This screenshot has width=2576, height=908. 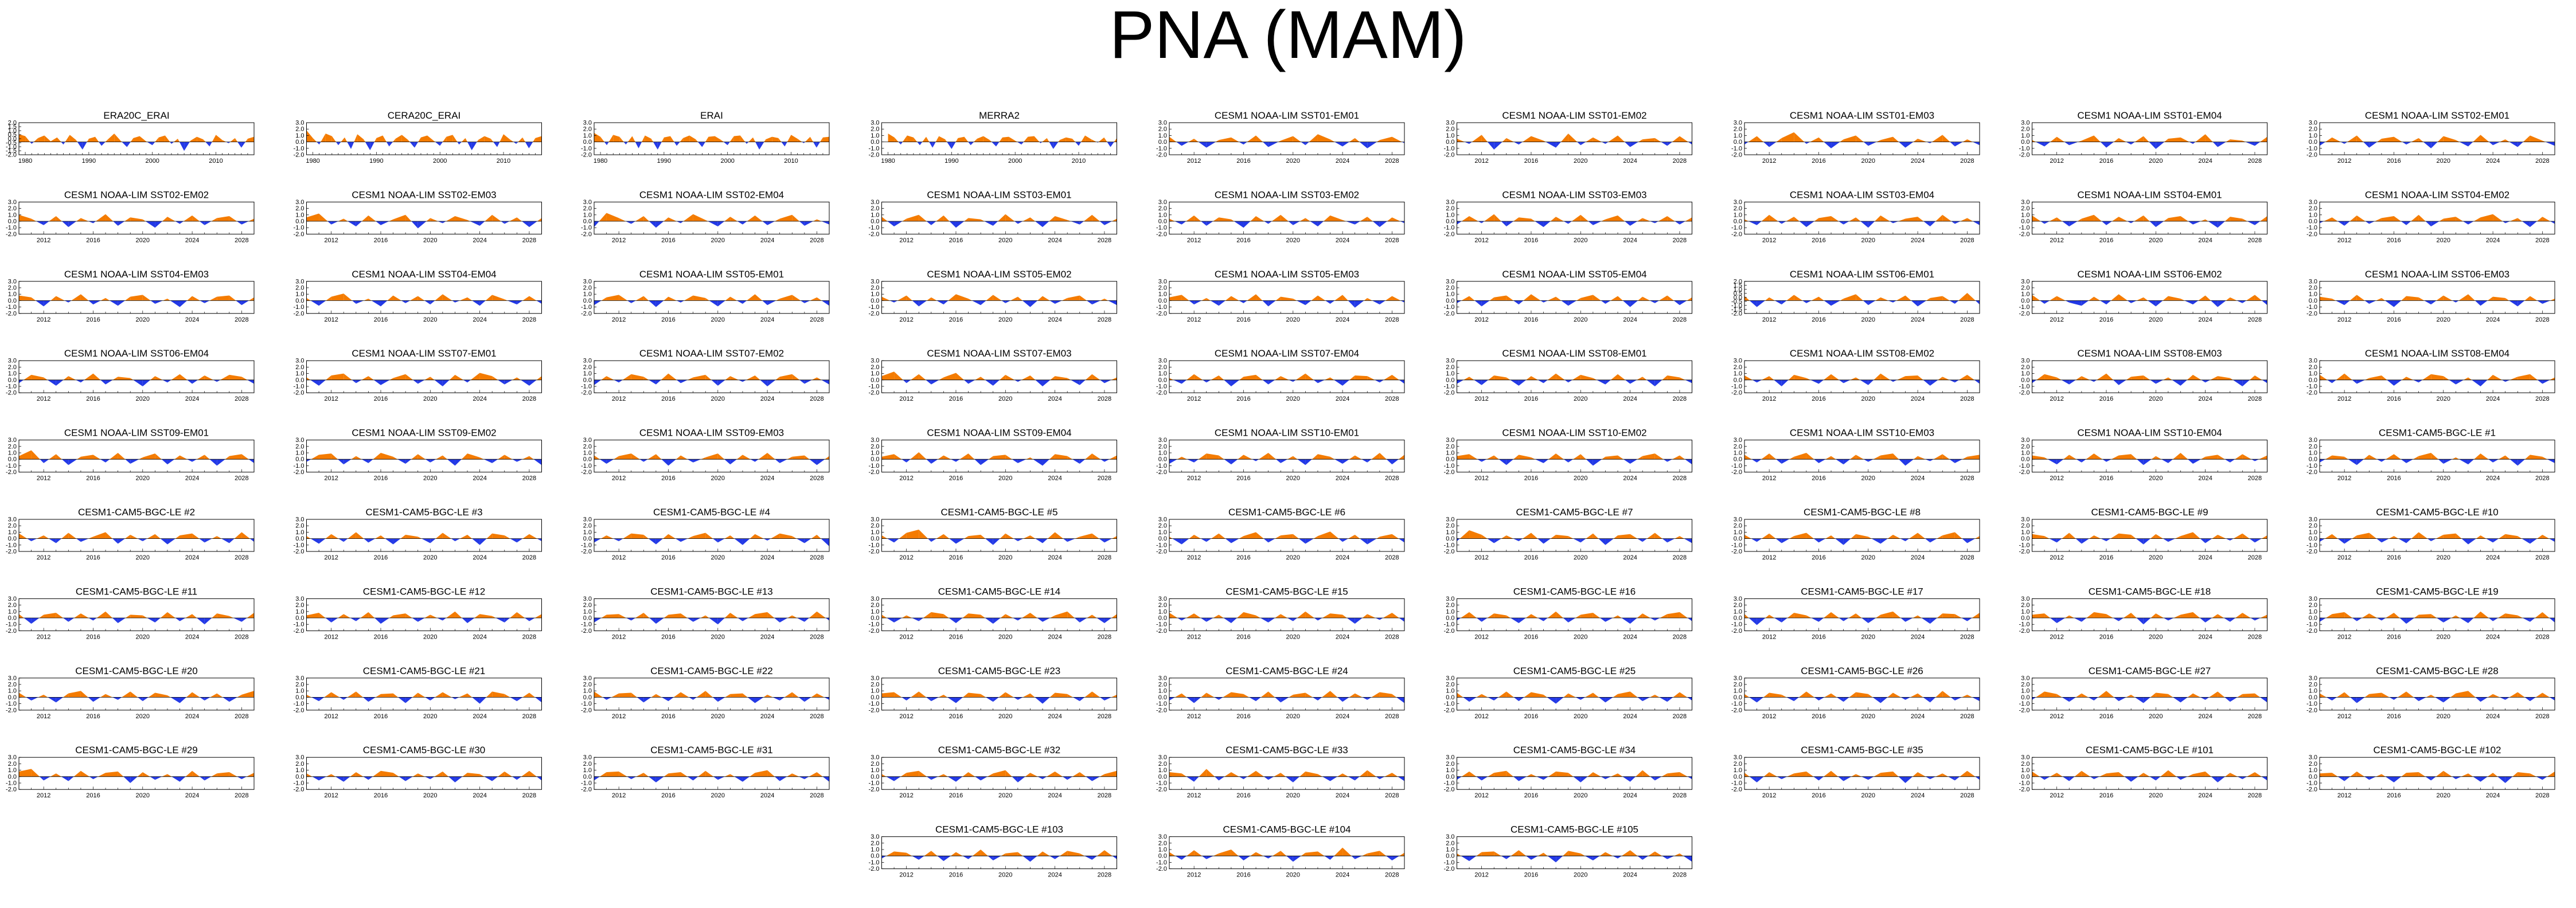 I want to click on y-tick-label: -2.0, so click(x=2312, y=552).